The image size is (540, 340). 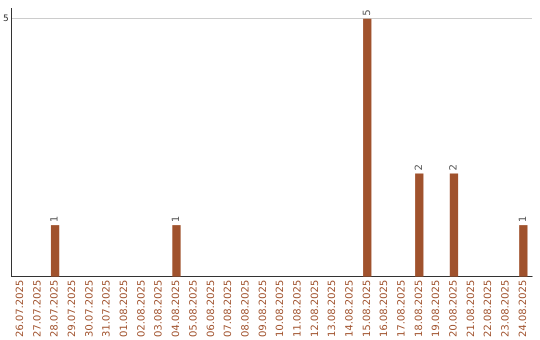 I want to click on x-tick-label: 27.07.2025, so click(x=38, y=309).